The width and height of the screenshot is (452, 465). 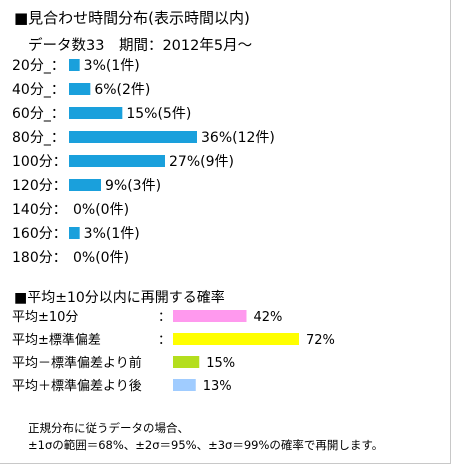 What do you see at coordinates (39, 186) in the screenshot?
I see `distribution-category-label: 120分：` at bounding box center [39, 186].